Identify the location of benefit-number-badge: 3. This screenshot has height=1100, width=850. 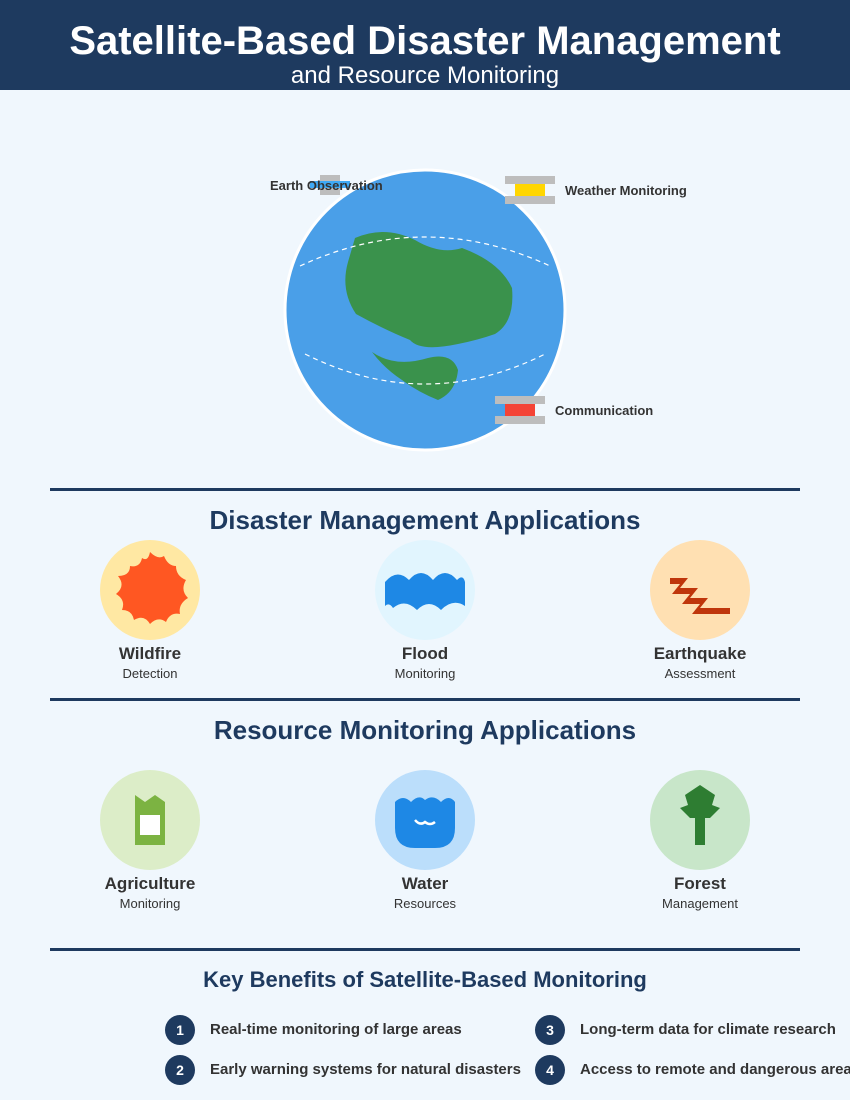
(550, 1030).